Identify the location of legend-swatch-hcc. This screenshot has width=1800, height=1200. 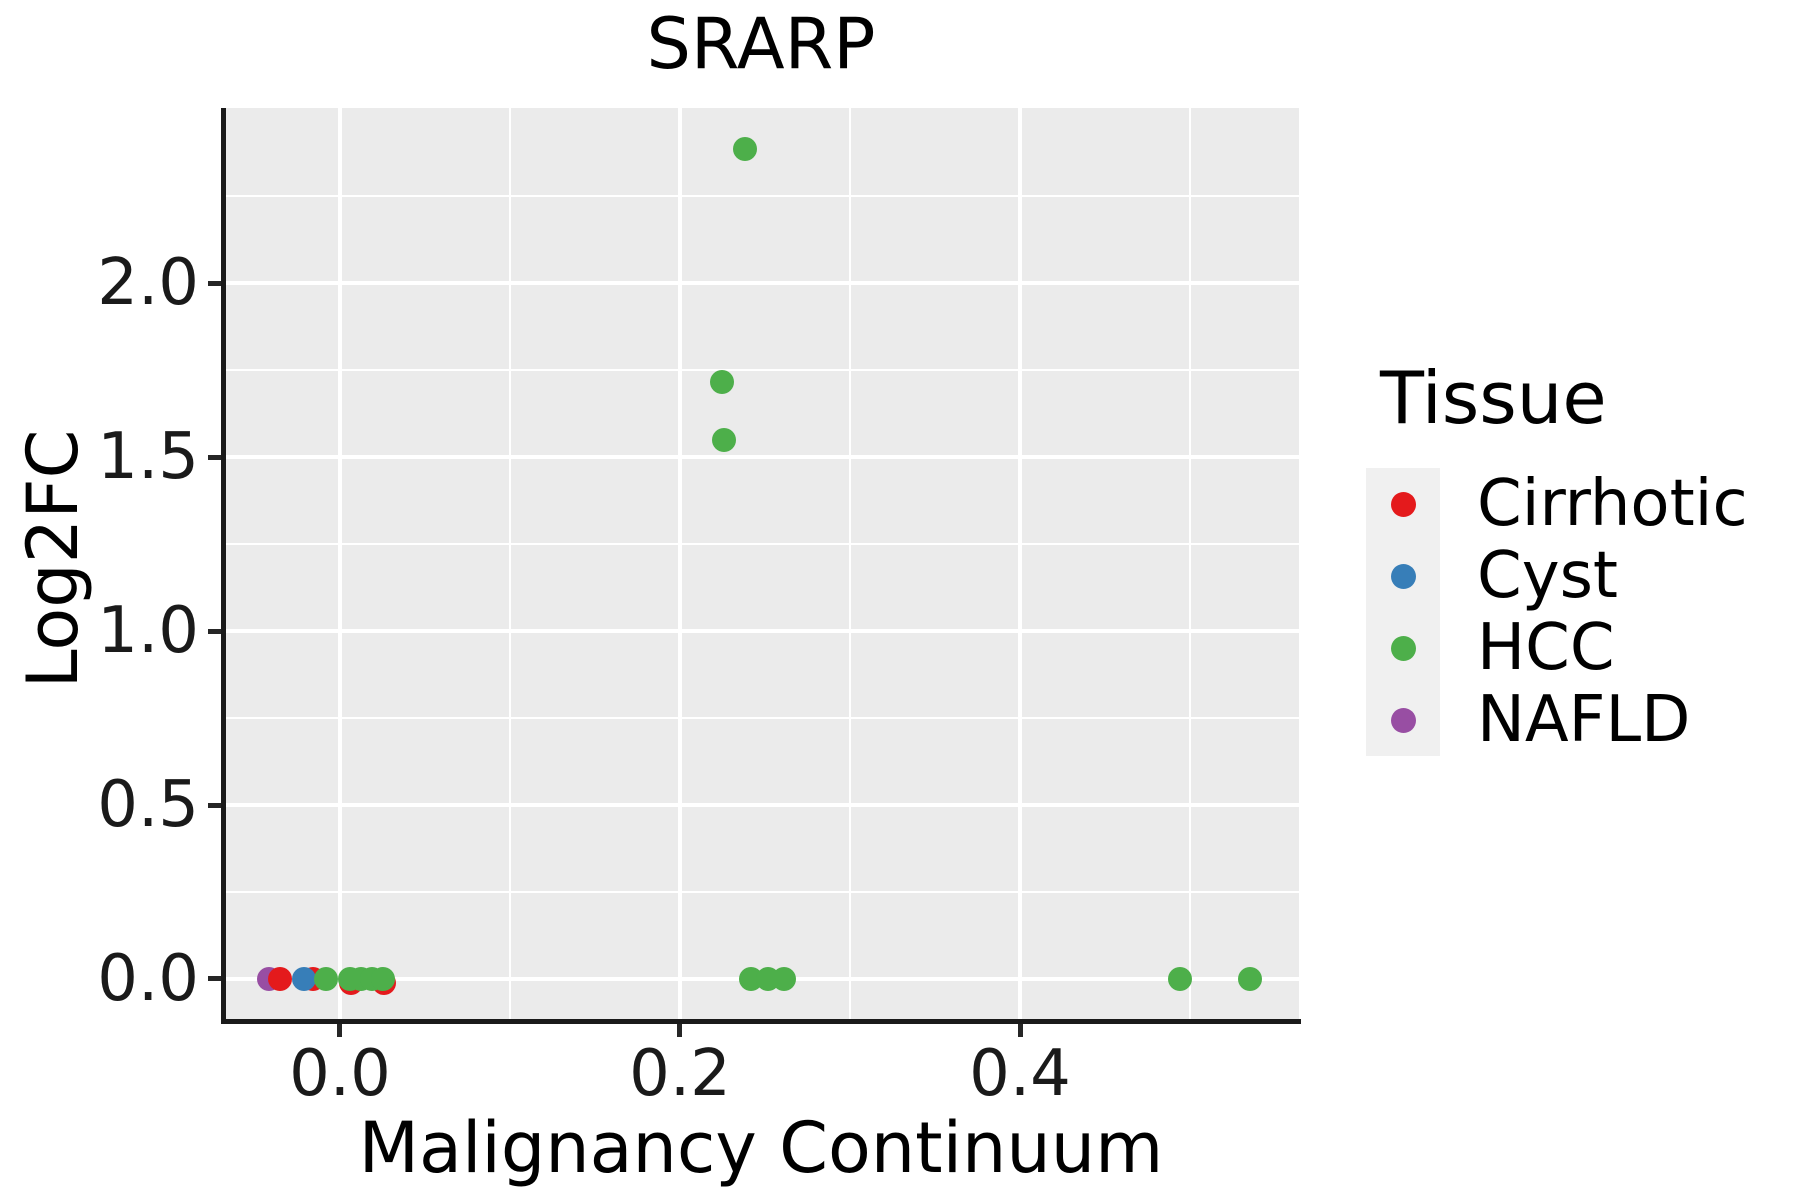
(1403, 648).